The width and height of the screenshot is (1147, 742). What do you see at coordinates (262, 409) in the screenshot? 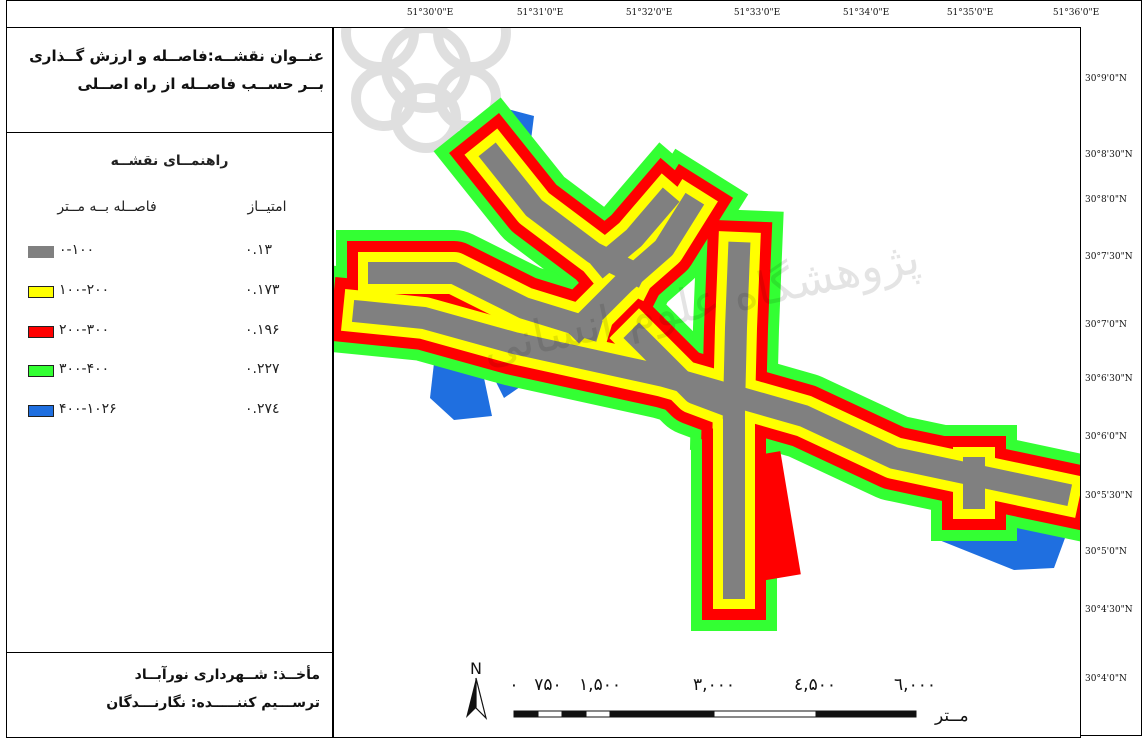
I see `legend-score: ۰.۲۷٤` at bounding box center [262, 409].